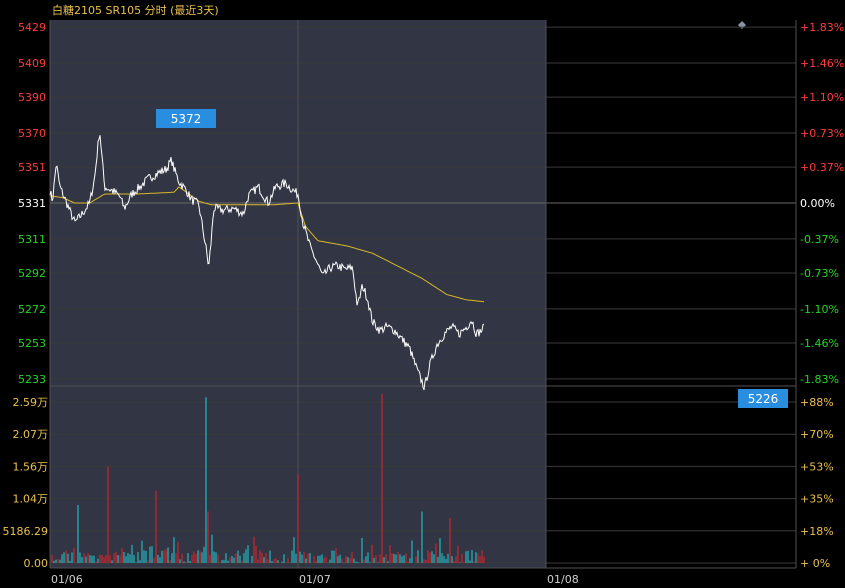 The height and width of the screenshot is (588, 845). I want to click on volume-tick: 1.04万, so click(31, 499).